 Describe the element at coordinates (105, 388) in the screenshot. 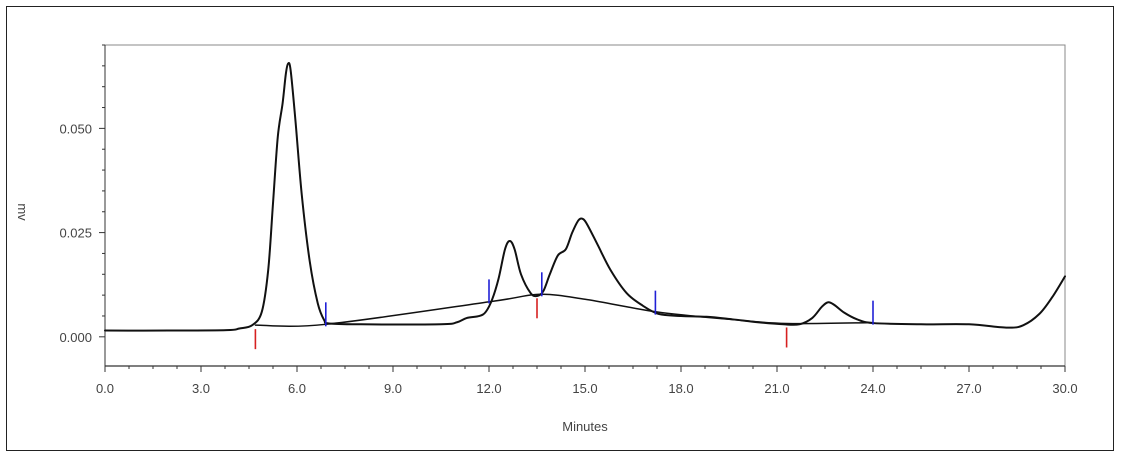

I see `x-tick-label: 0.0` at that location.